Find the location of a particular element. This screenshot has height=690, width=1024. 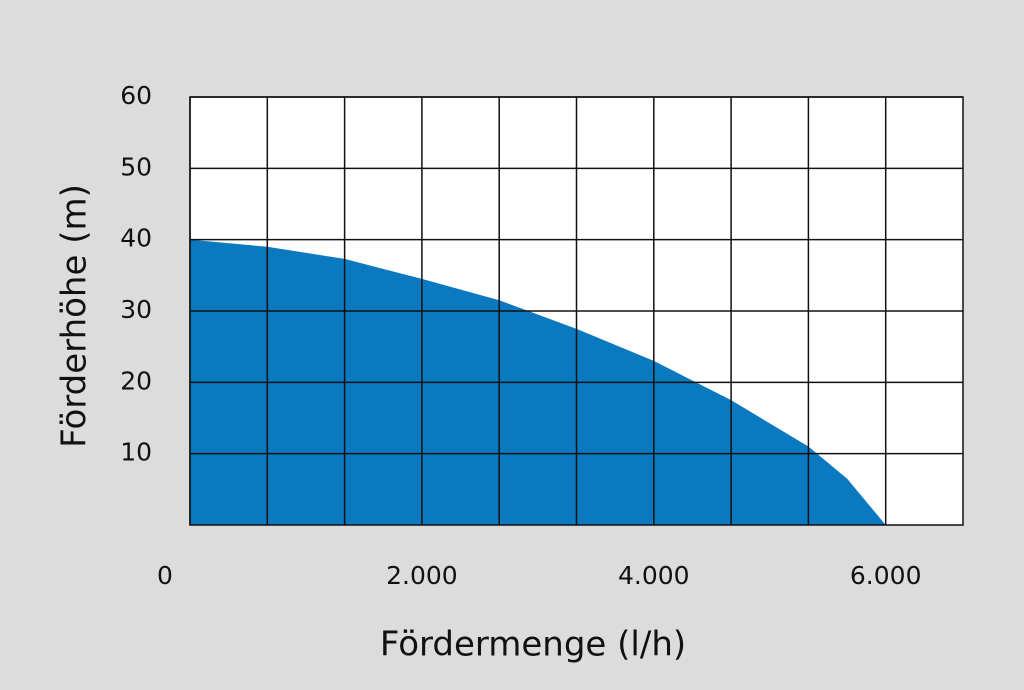

x-tick-label: 6.000 is located at coordinates (886, 575).